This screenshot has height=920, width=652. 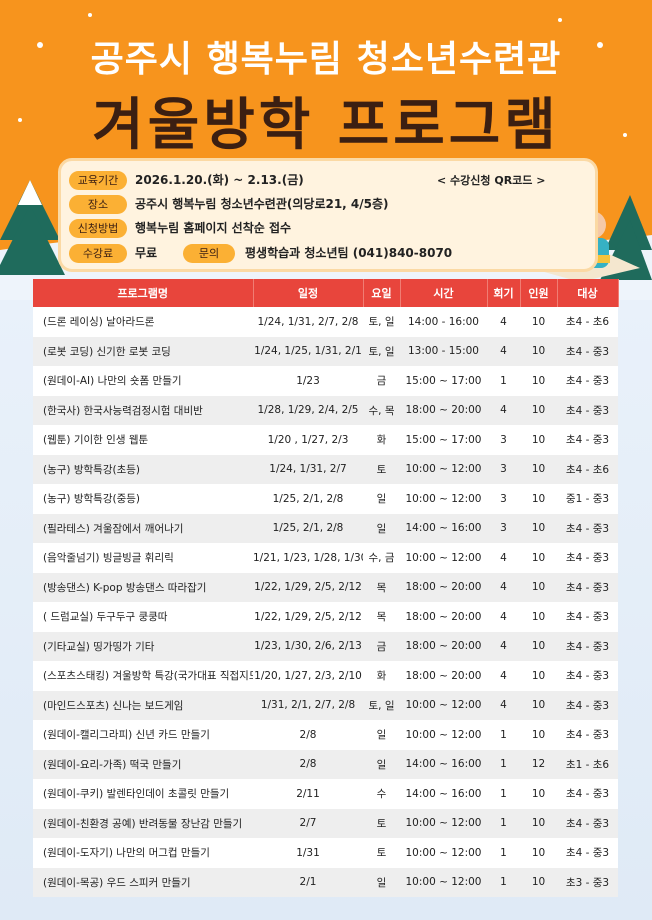 I want to click on info-value: 행복누림 홈페이지 선착순 접수, so click(x=213, y=228).